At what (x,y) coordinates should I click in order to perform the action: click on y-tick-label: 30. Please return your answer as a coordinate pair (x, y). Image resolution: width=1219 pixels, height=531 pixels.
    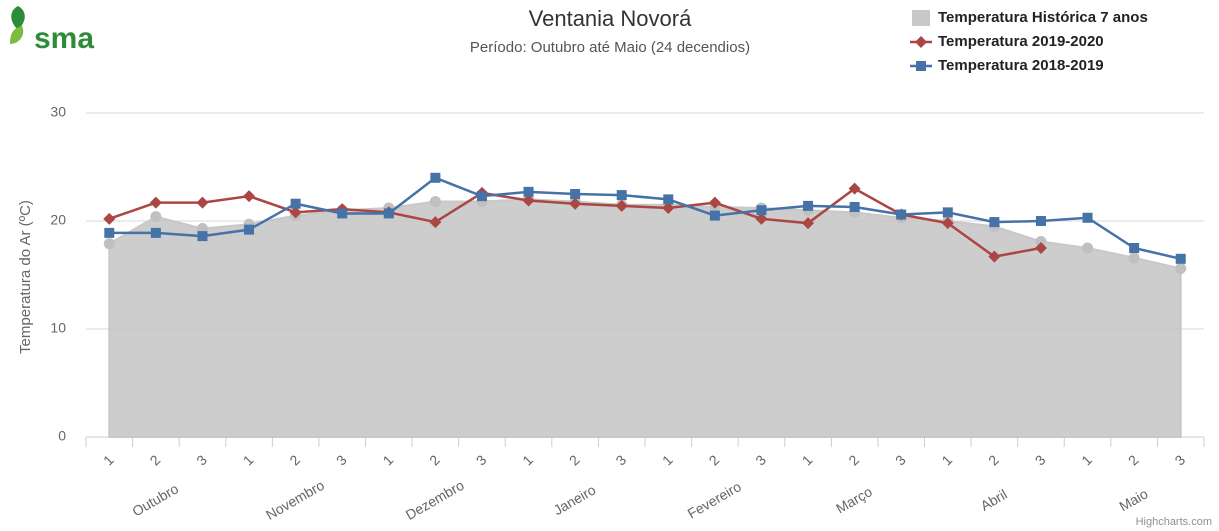
    Looking at the image, I should click on (58, 112).